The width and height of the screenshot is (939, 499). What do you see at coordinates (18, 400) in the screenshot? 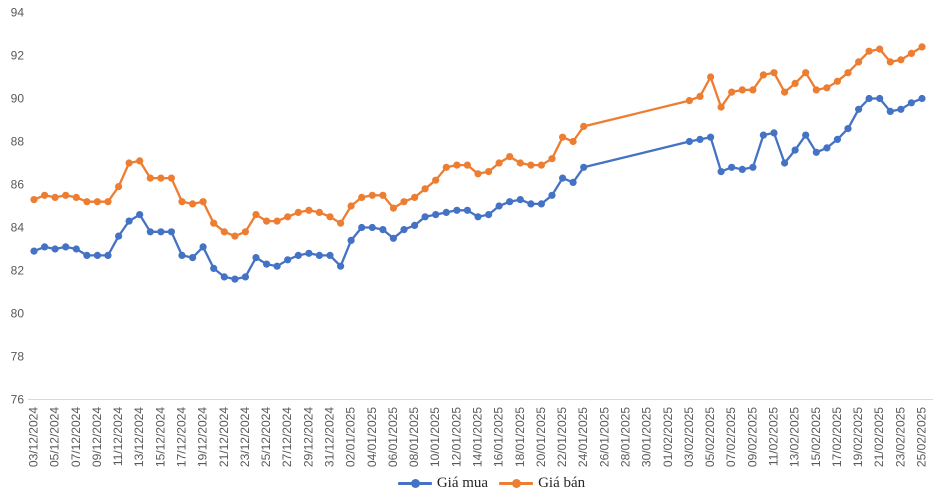
I see `y-tick-label: 76` at bounding box center [18, 400].